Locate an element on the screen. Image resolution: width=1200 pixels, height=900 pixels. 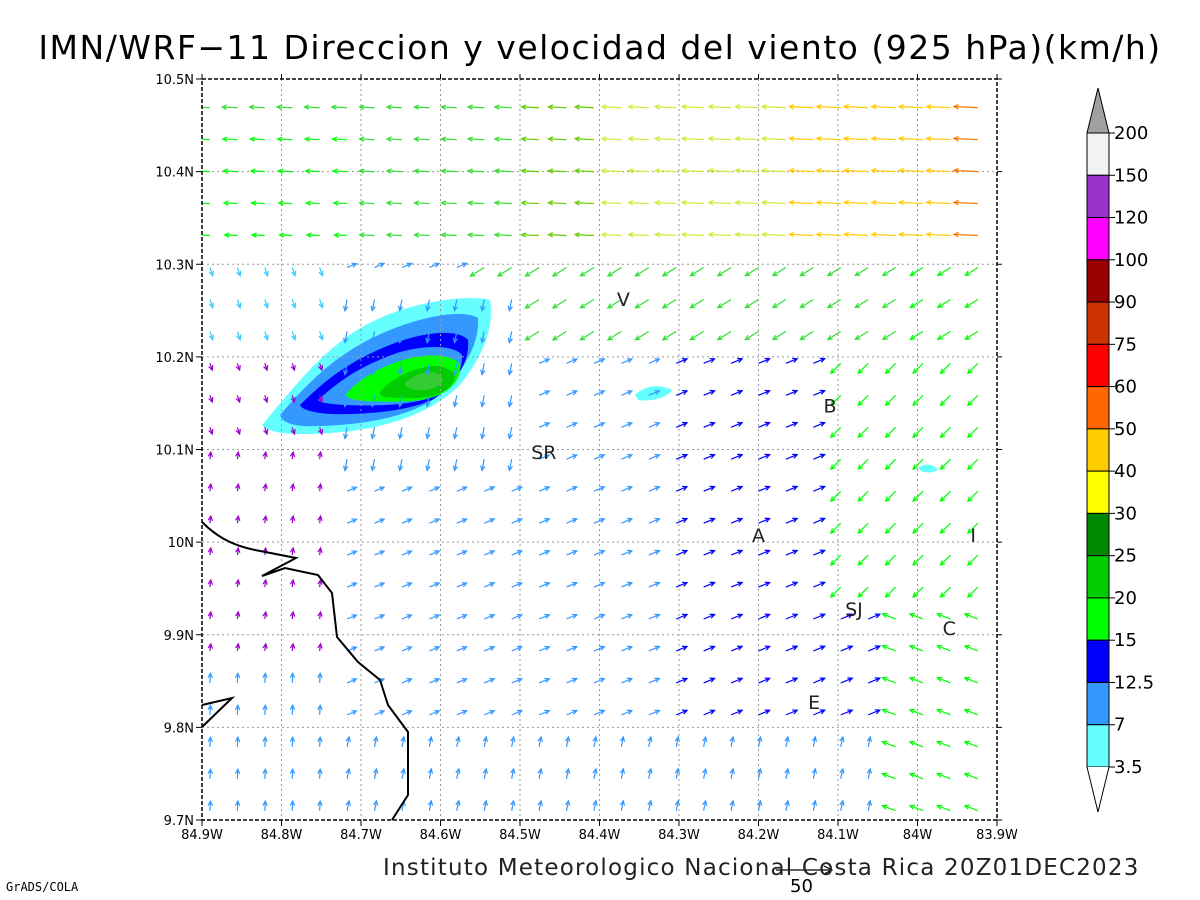
legend-label: 120 is located at coordinates (1131, 218).